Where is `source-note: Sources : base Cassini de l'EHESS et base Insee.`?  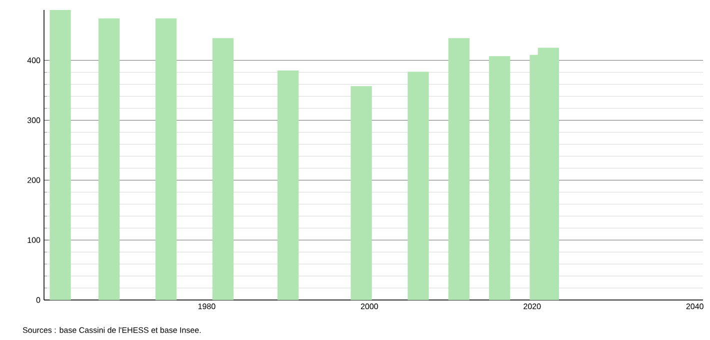
source-note: Sources : base Cassini de l'EHESS et base Insee. is located at coordinates (111, 330).